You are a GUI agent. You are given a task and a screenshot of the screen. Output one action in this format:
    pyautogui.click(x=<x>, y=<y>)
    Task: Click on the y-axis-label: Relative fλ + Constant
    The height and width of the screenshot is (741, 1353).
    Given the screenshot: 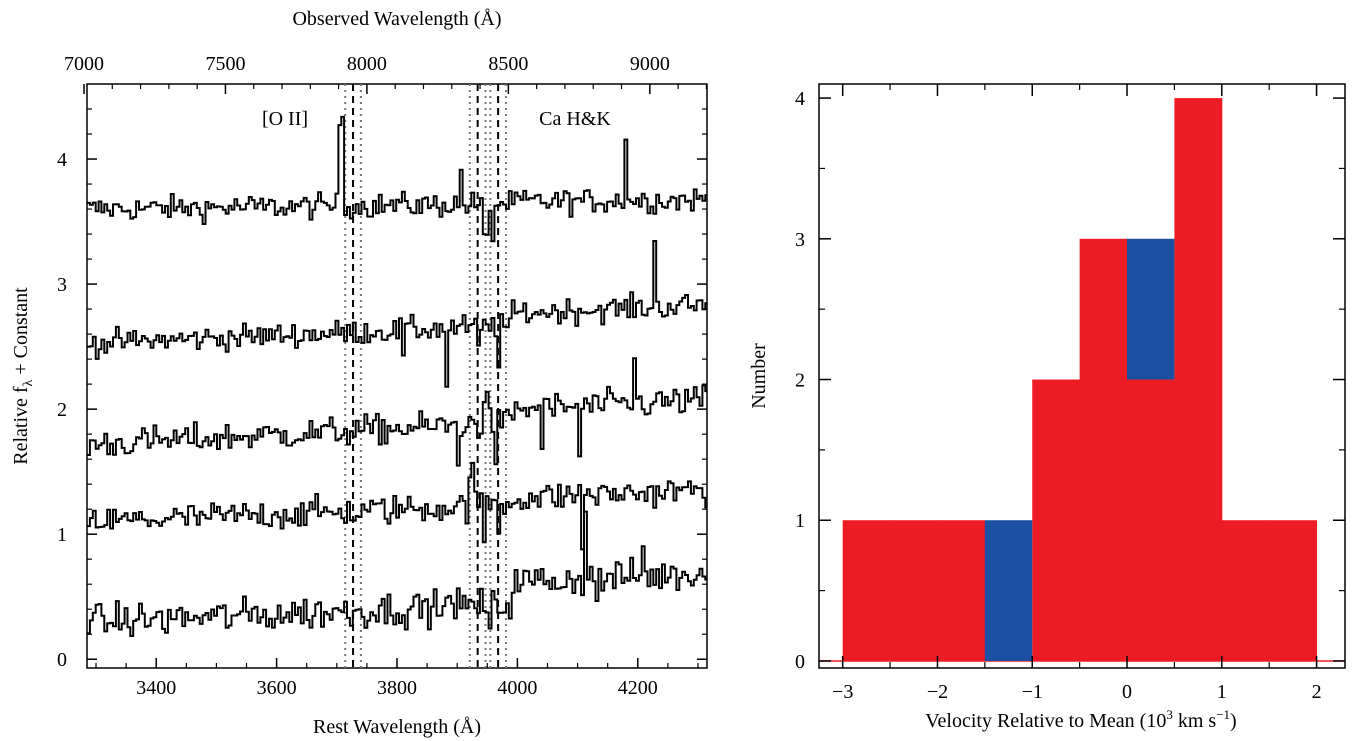 What is the action you would take?
    pyautogui.click(x=23, y=376)
    